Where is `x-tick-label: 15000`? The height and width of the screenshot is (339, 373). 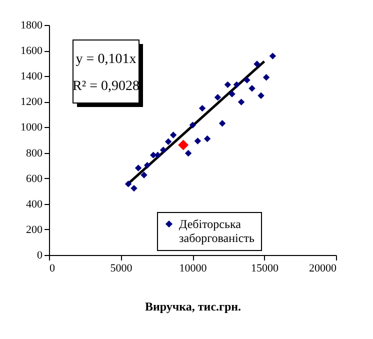 x-tick-label: 15000 is located at coordinates (265, 268).